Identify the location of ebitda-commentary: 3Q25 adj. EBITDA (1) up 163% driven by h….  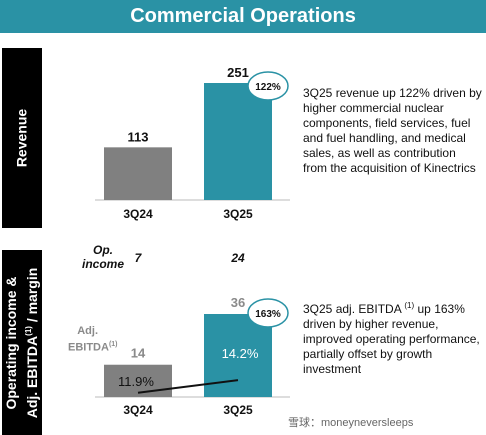
(391, 338).